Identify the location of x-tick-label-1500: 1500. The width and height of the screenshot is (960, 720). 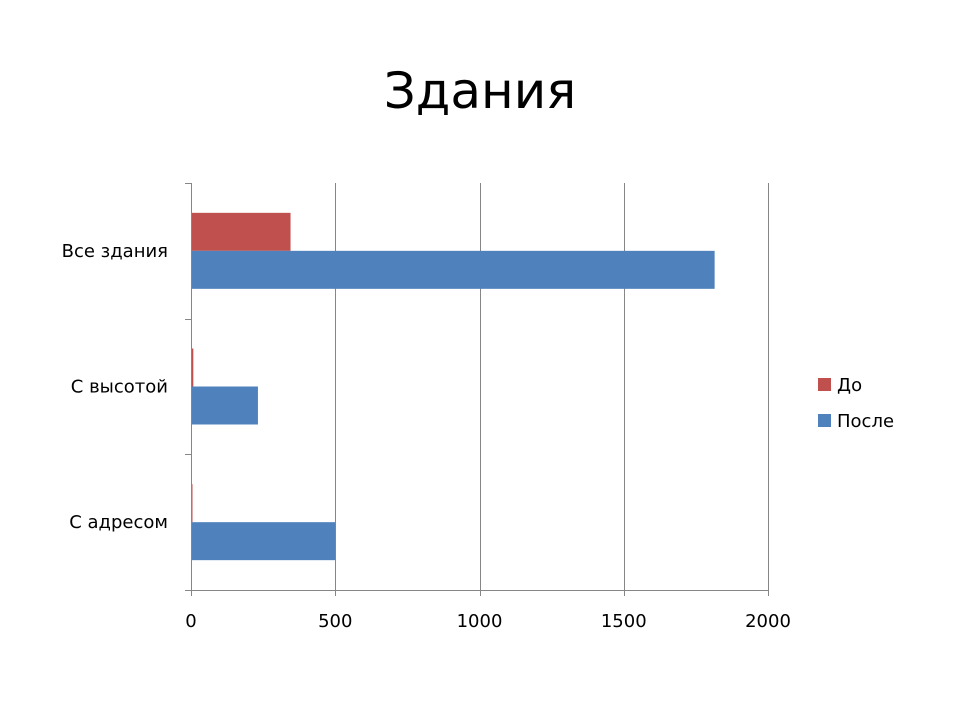
(624, 621).